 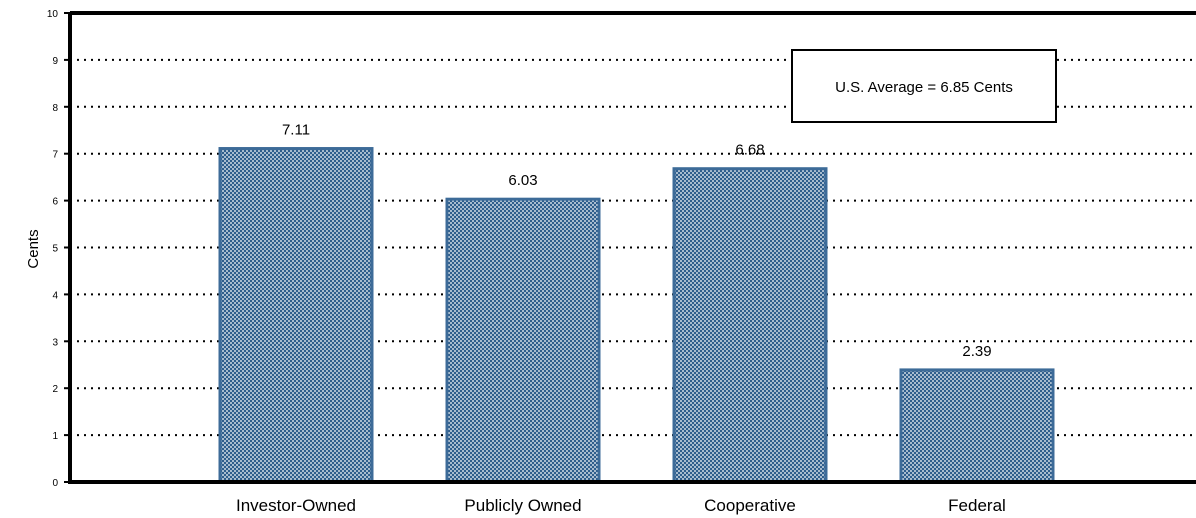 I want to click on annotation-text: U.S. Average = 6.85 Cents, so click(x=924, y=87).